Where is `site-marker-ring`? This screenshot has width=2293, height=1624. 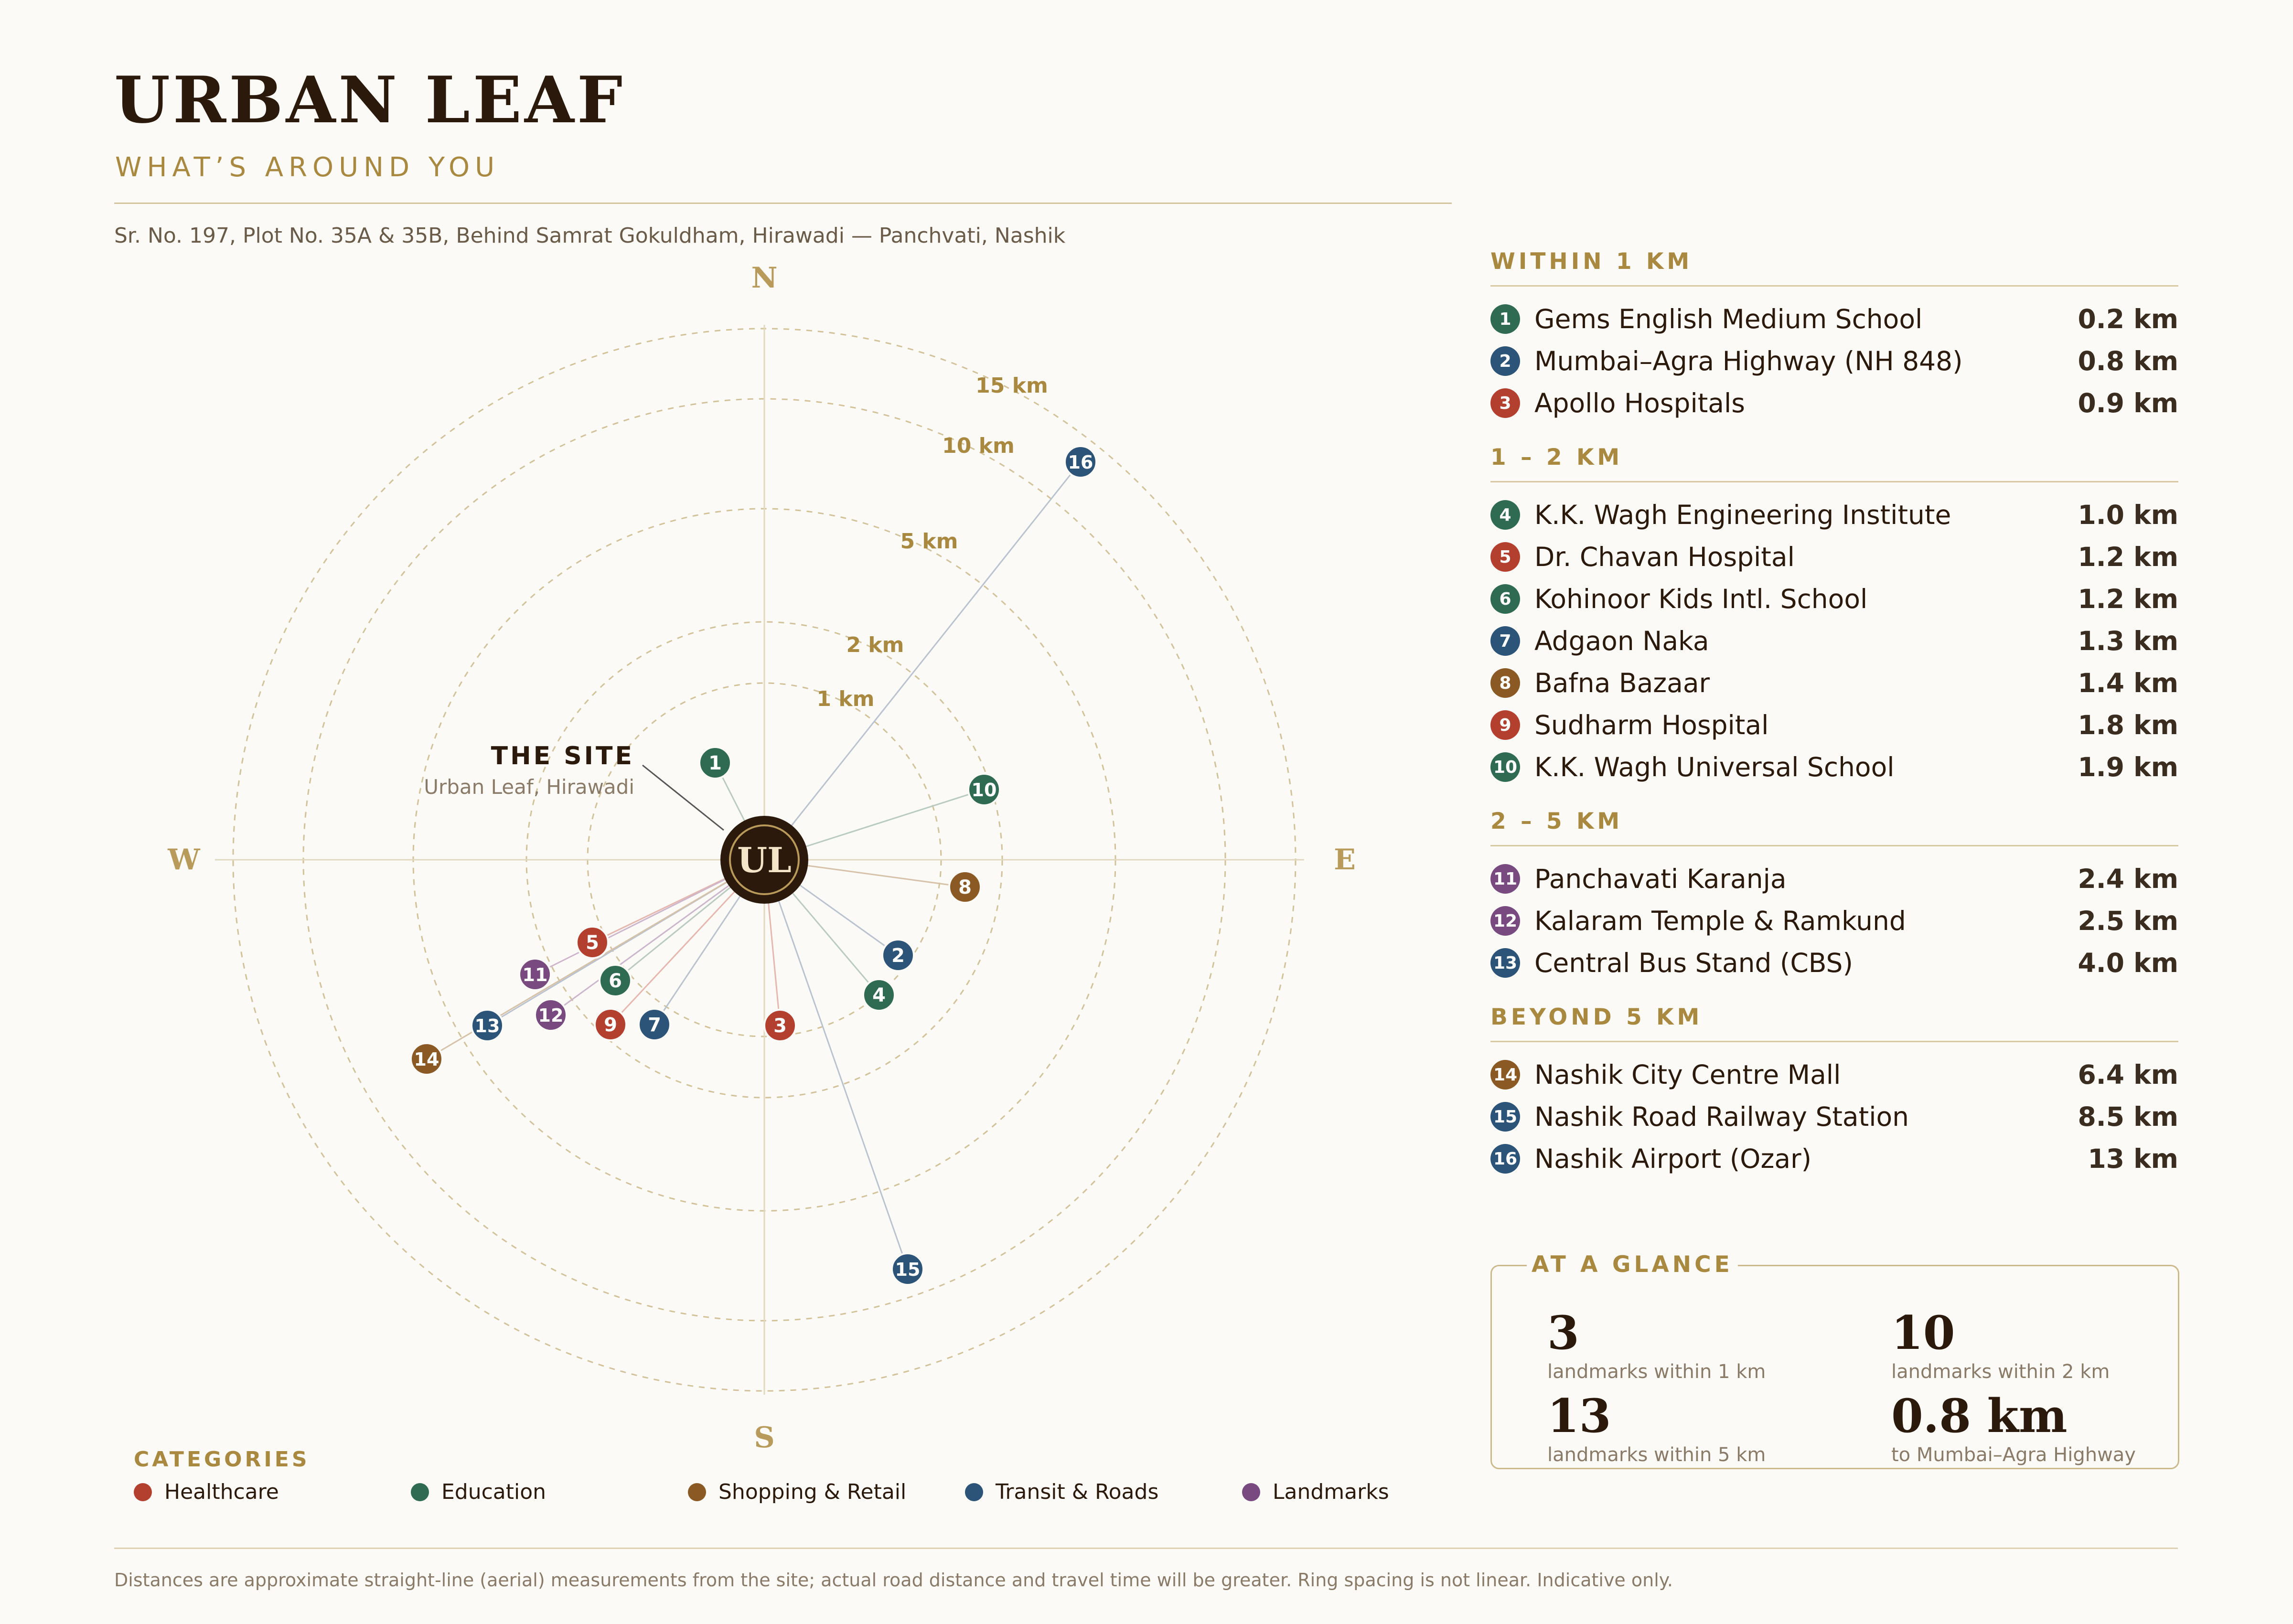
site-marker-ring is located at coordinates (764, 860).